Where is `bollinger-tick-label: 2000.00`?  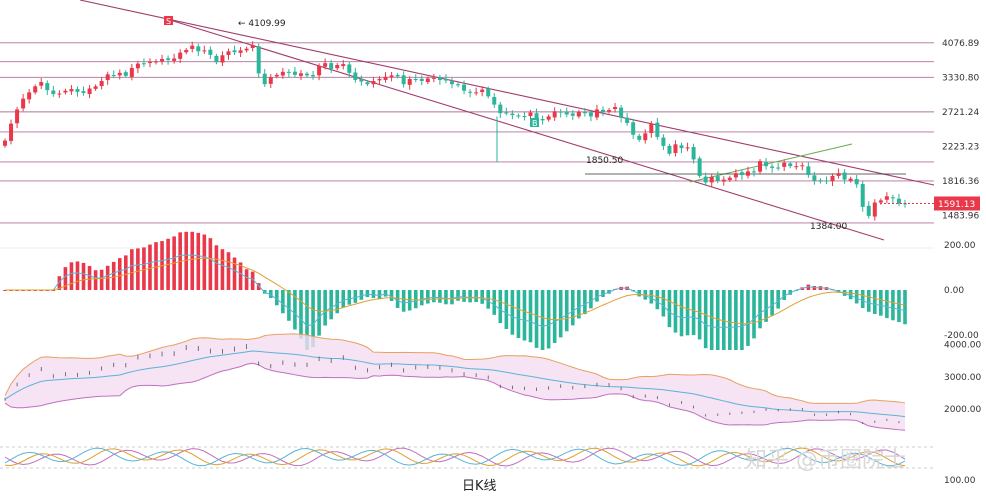 bollinger-tick-label: 2000.00 is located at coordinates (962, 410).